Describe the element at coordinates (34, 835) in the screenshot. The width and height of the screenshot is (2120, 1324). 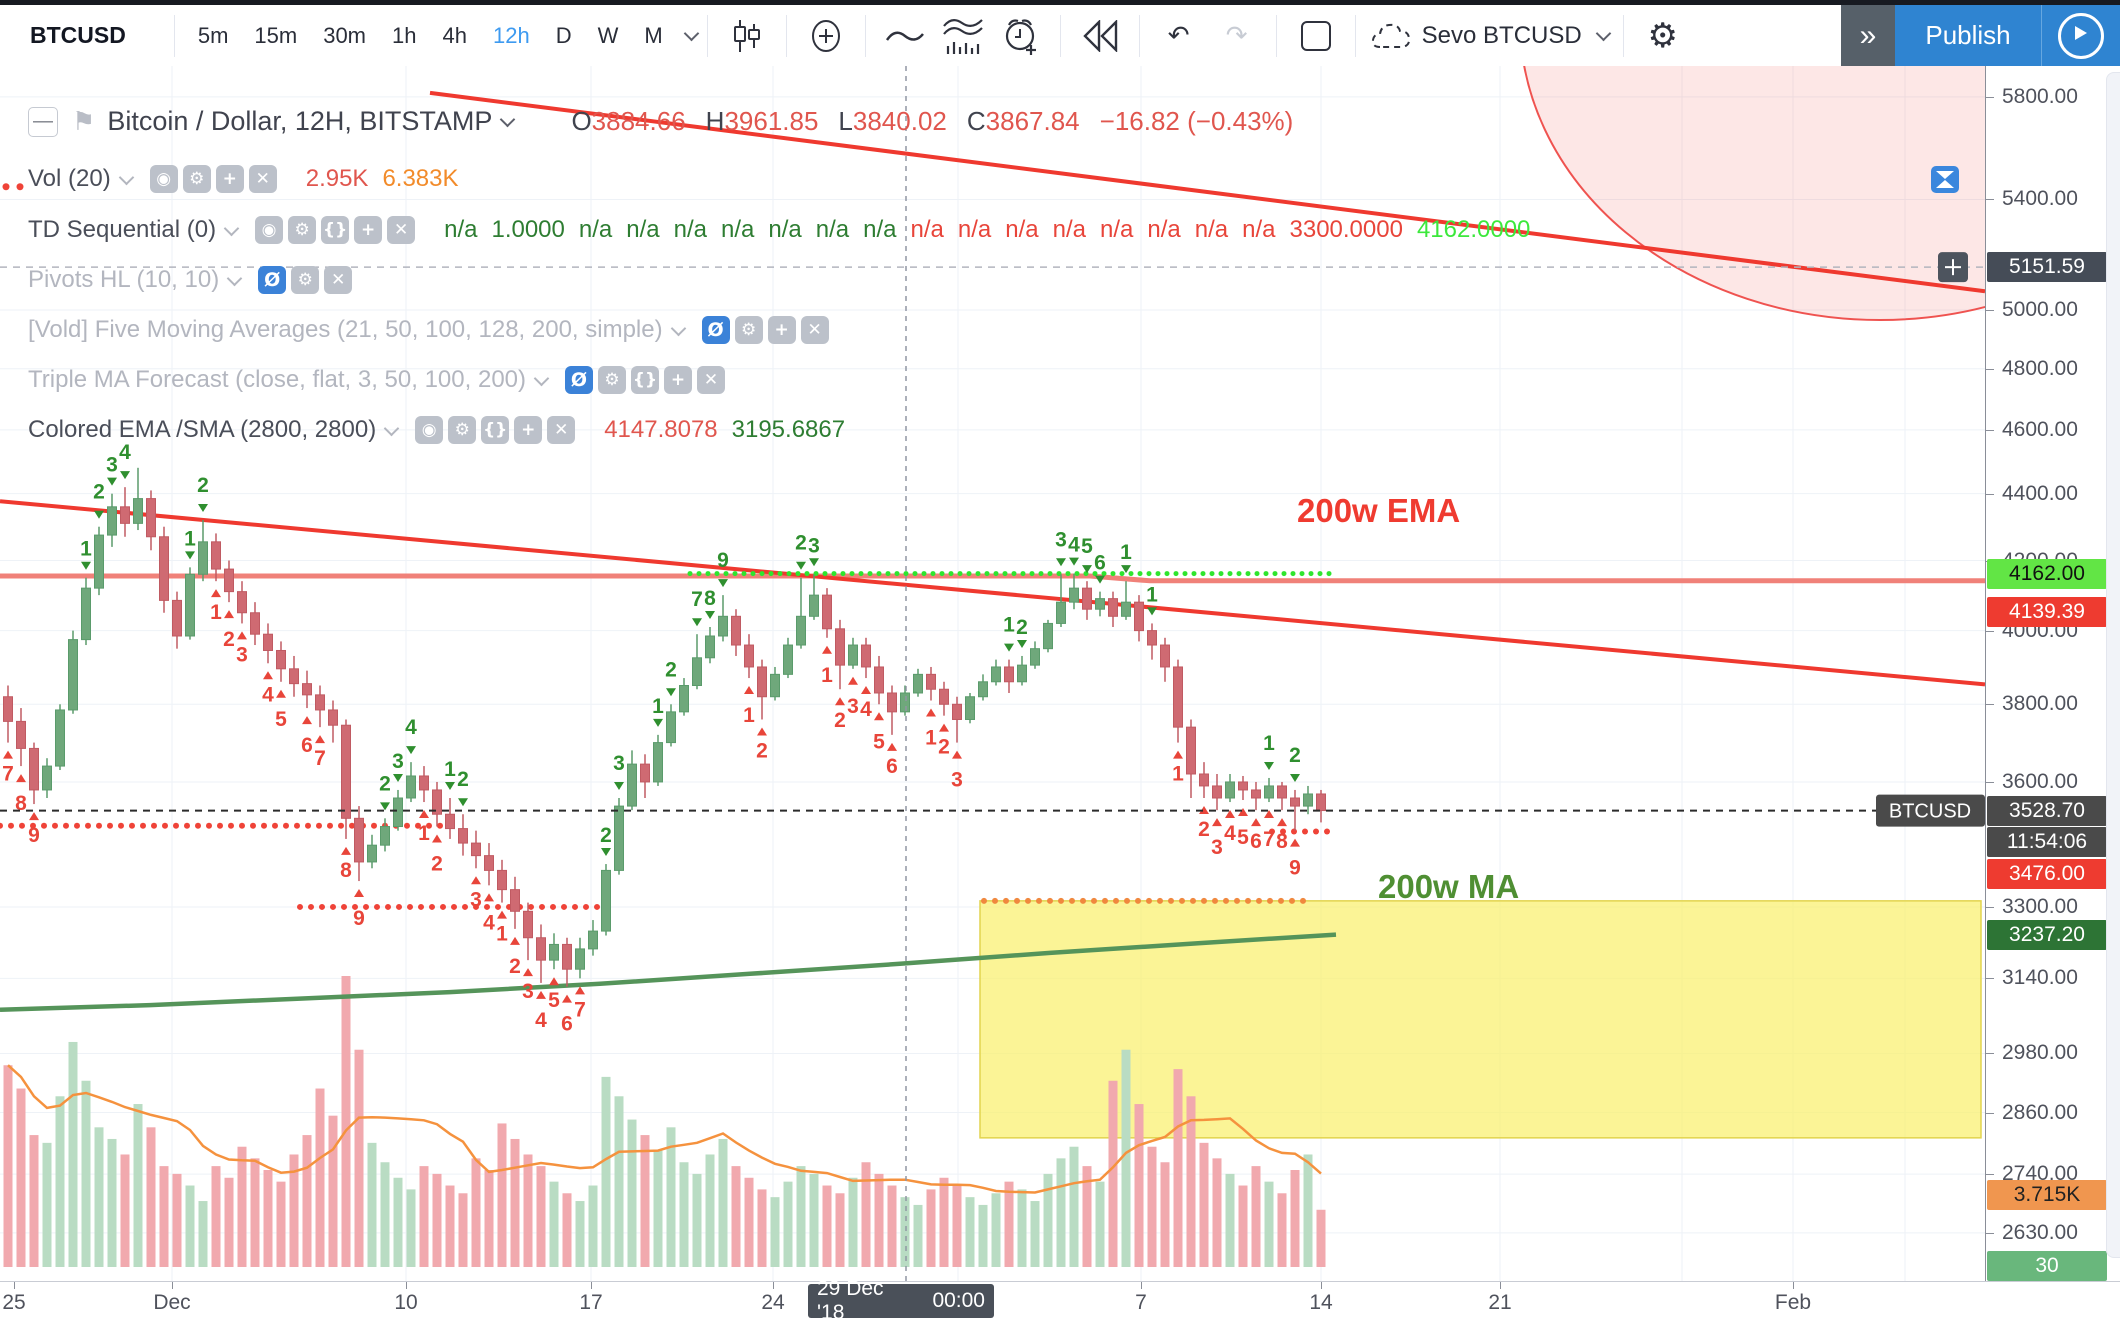
I see `svg-text: 9` at that location.